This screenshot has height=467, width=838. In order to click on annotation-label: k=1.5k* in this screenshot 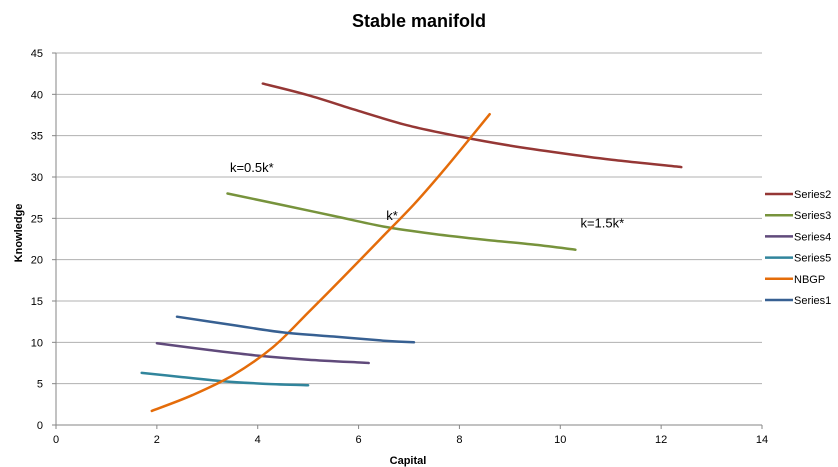, I will do `click(602, 222)`.